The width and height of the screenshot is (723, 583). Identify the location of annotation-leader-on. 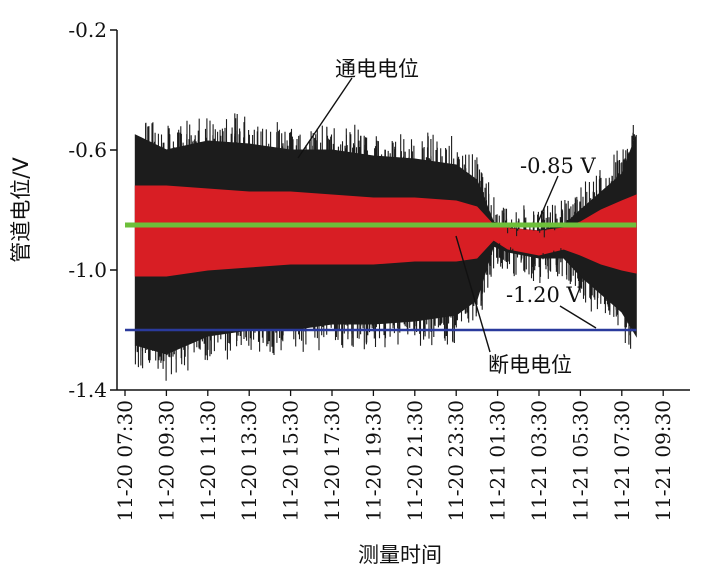
(325, 118).